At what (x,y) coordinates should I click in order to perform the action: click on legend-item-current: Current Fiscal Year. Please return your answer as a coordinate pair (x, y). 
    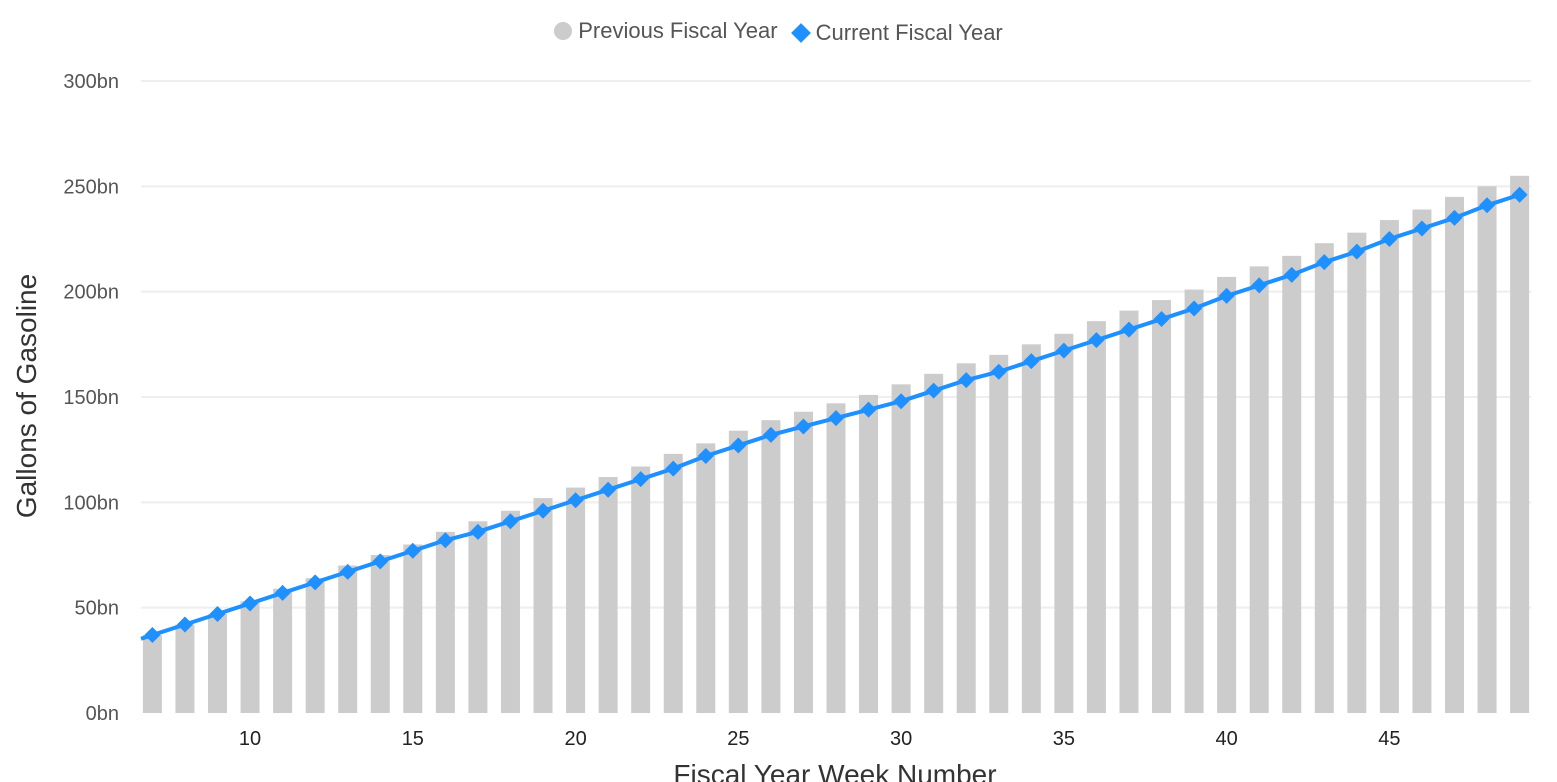
    Looking at the image, I should click on (896, 33).